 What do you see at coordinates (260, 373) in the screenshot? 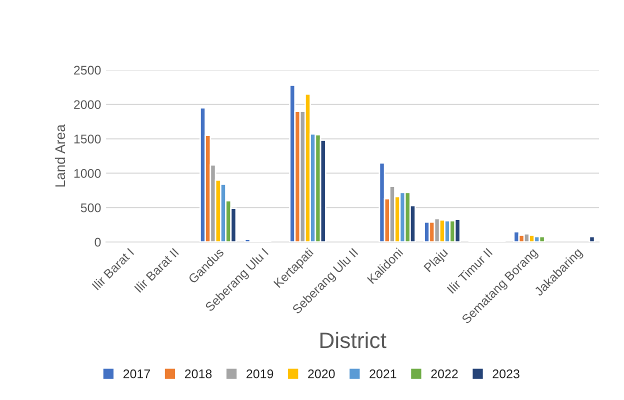
I see `legend-label: 2019` at bounding box center [260, 373].